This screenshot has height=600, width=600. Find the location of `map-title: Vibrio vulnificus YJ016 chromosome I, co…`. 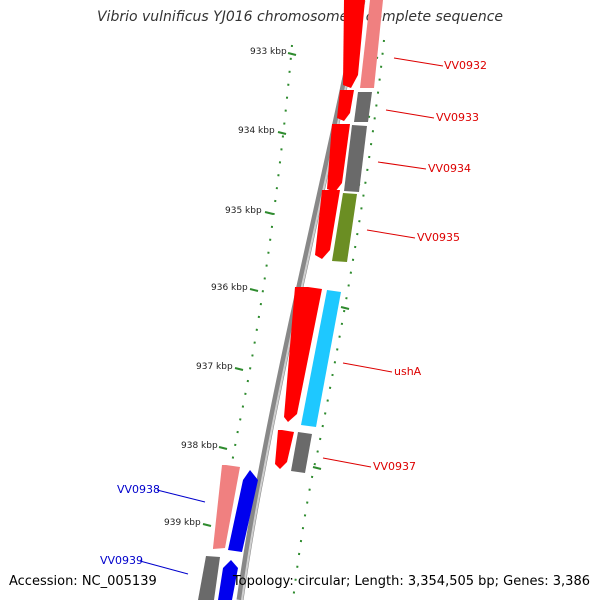

map-title: Vibrio vulnificus YJ016 chromosome I, co… is located at coordinates (300, 17).